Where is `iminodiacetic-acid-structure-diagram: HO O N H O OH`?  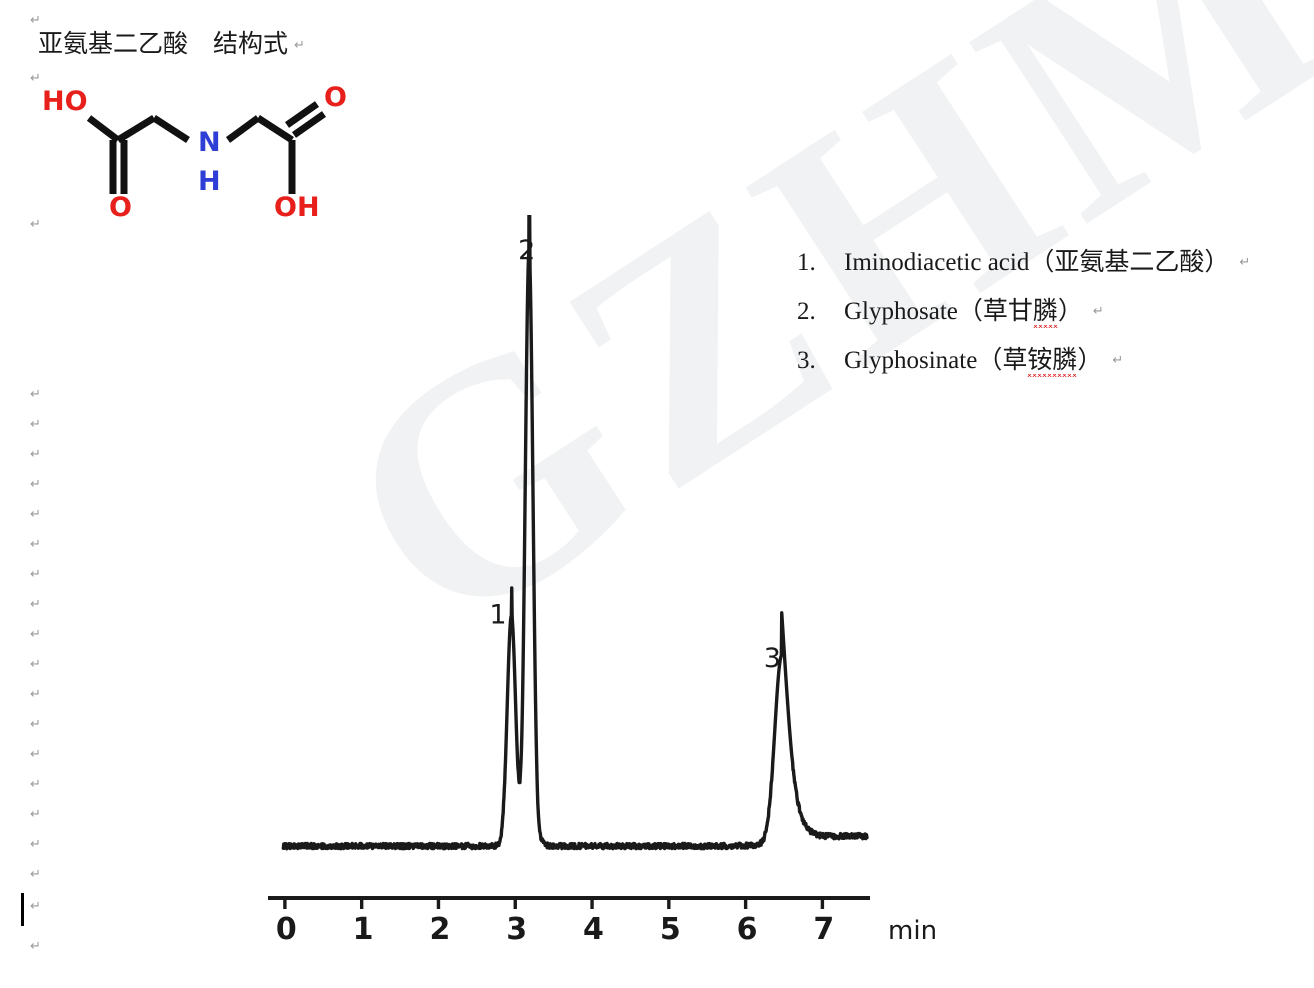 iminodiacetic-acid-structure-diagram: HO O N H O OH is located at coordinates (194, 152).